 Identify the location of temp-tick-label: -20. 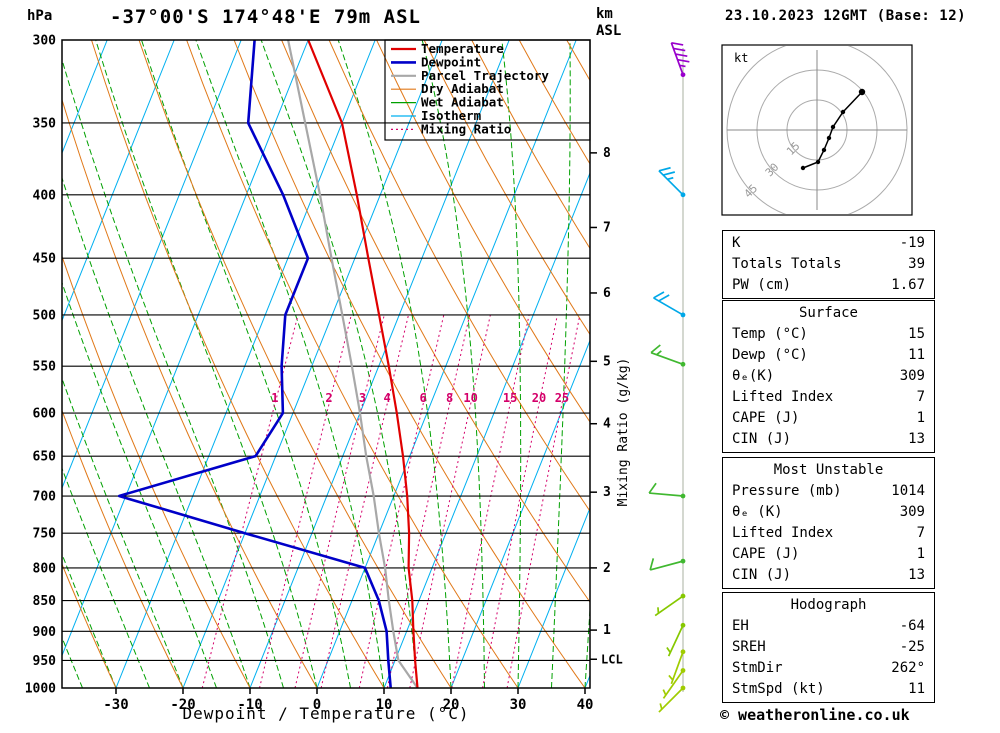
(182, 705).